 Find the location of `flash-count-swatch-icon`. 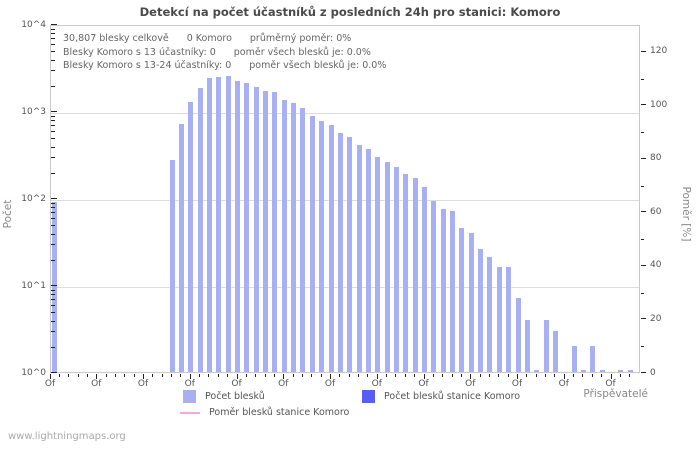

flash-count-swatch-icon is located at coordinates (189, 396).